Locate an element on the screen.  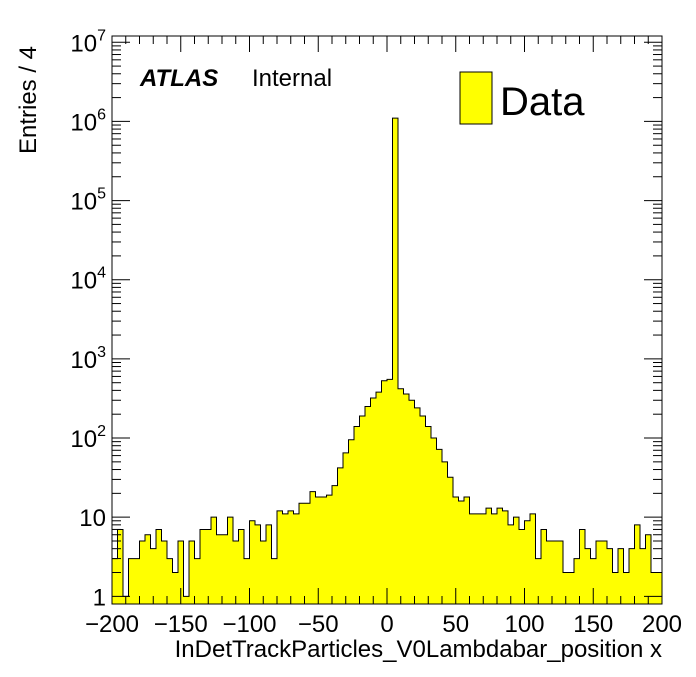
legend: Data is located at coordinates (522, 98).